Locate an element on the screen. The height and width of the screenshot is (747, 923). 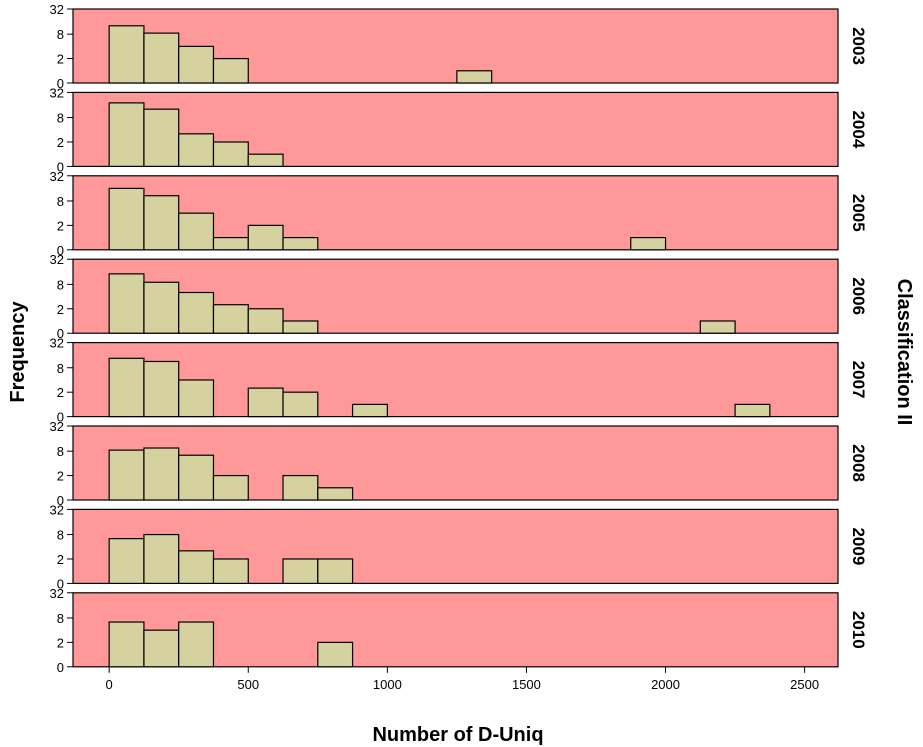
panel-2006: 0 2 8 32 2006 is located at coordinates (459, 296).